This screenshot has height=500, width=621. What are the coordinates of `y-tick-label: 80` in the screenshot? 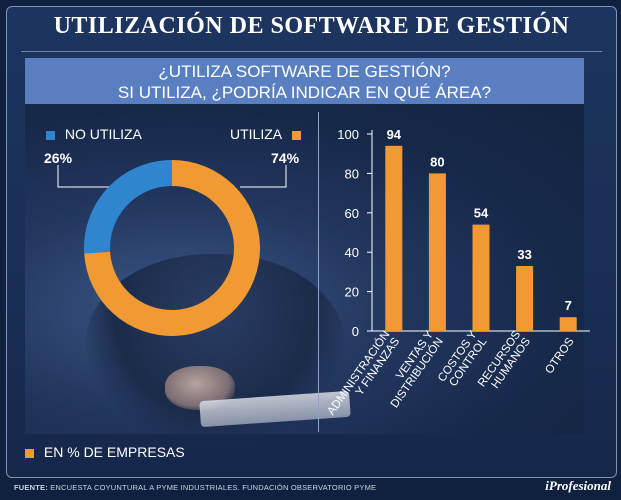 It's located at (352, 173).